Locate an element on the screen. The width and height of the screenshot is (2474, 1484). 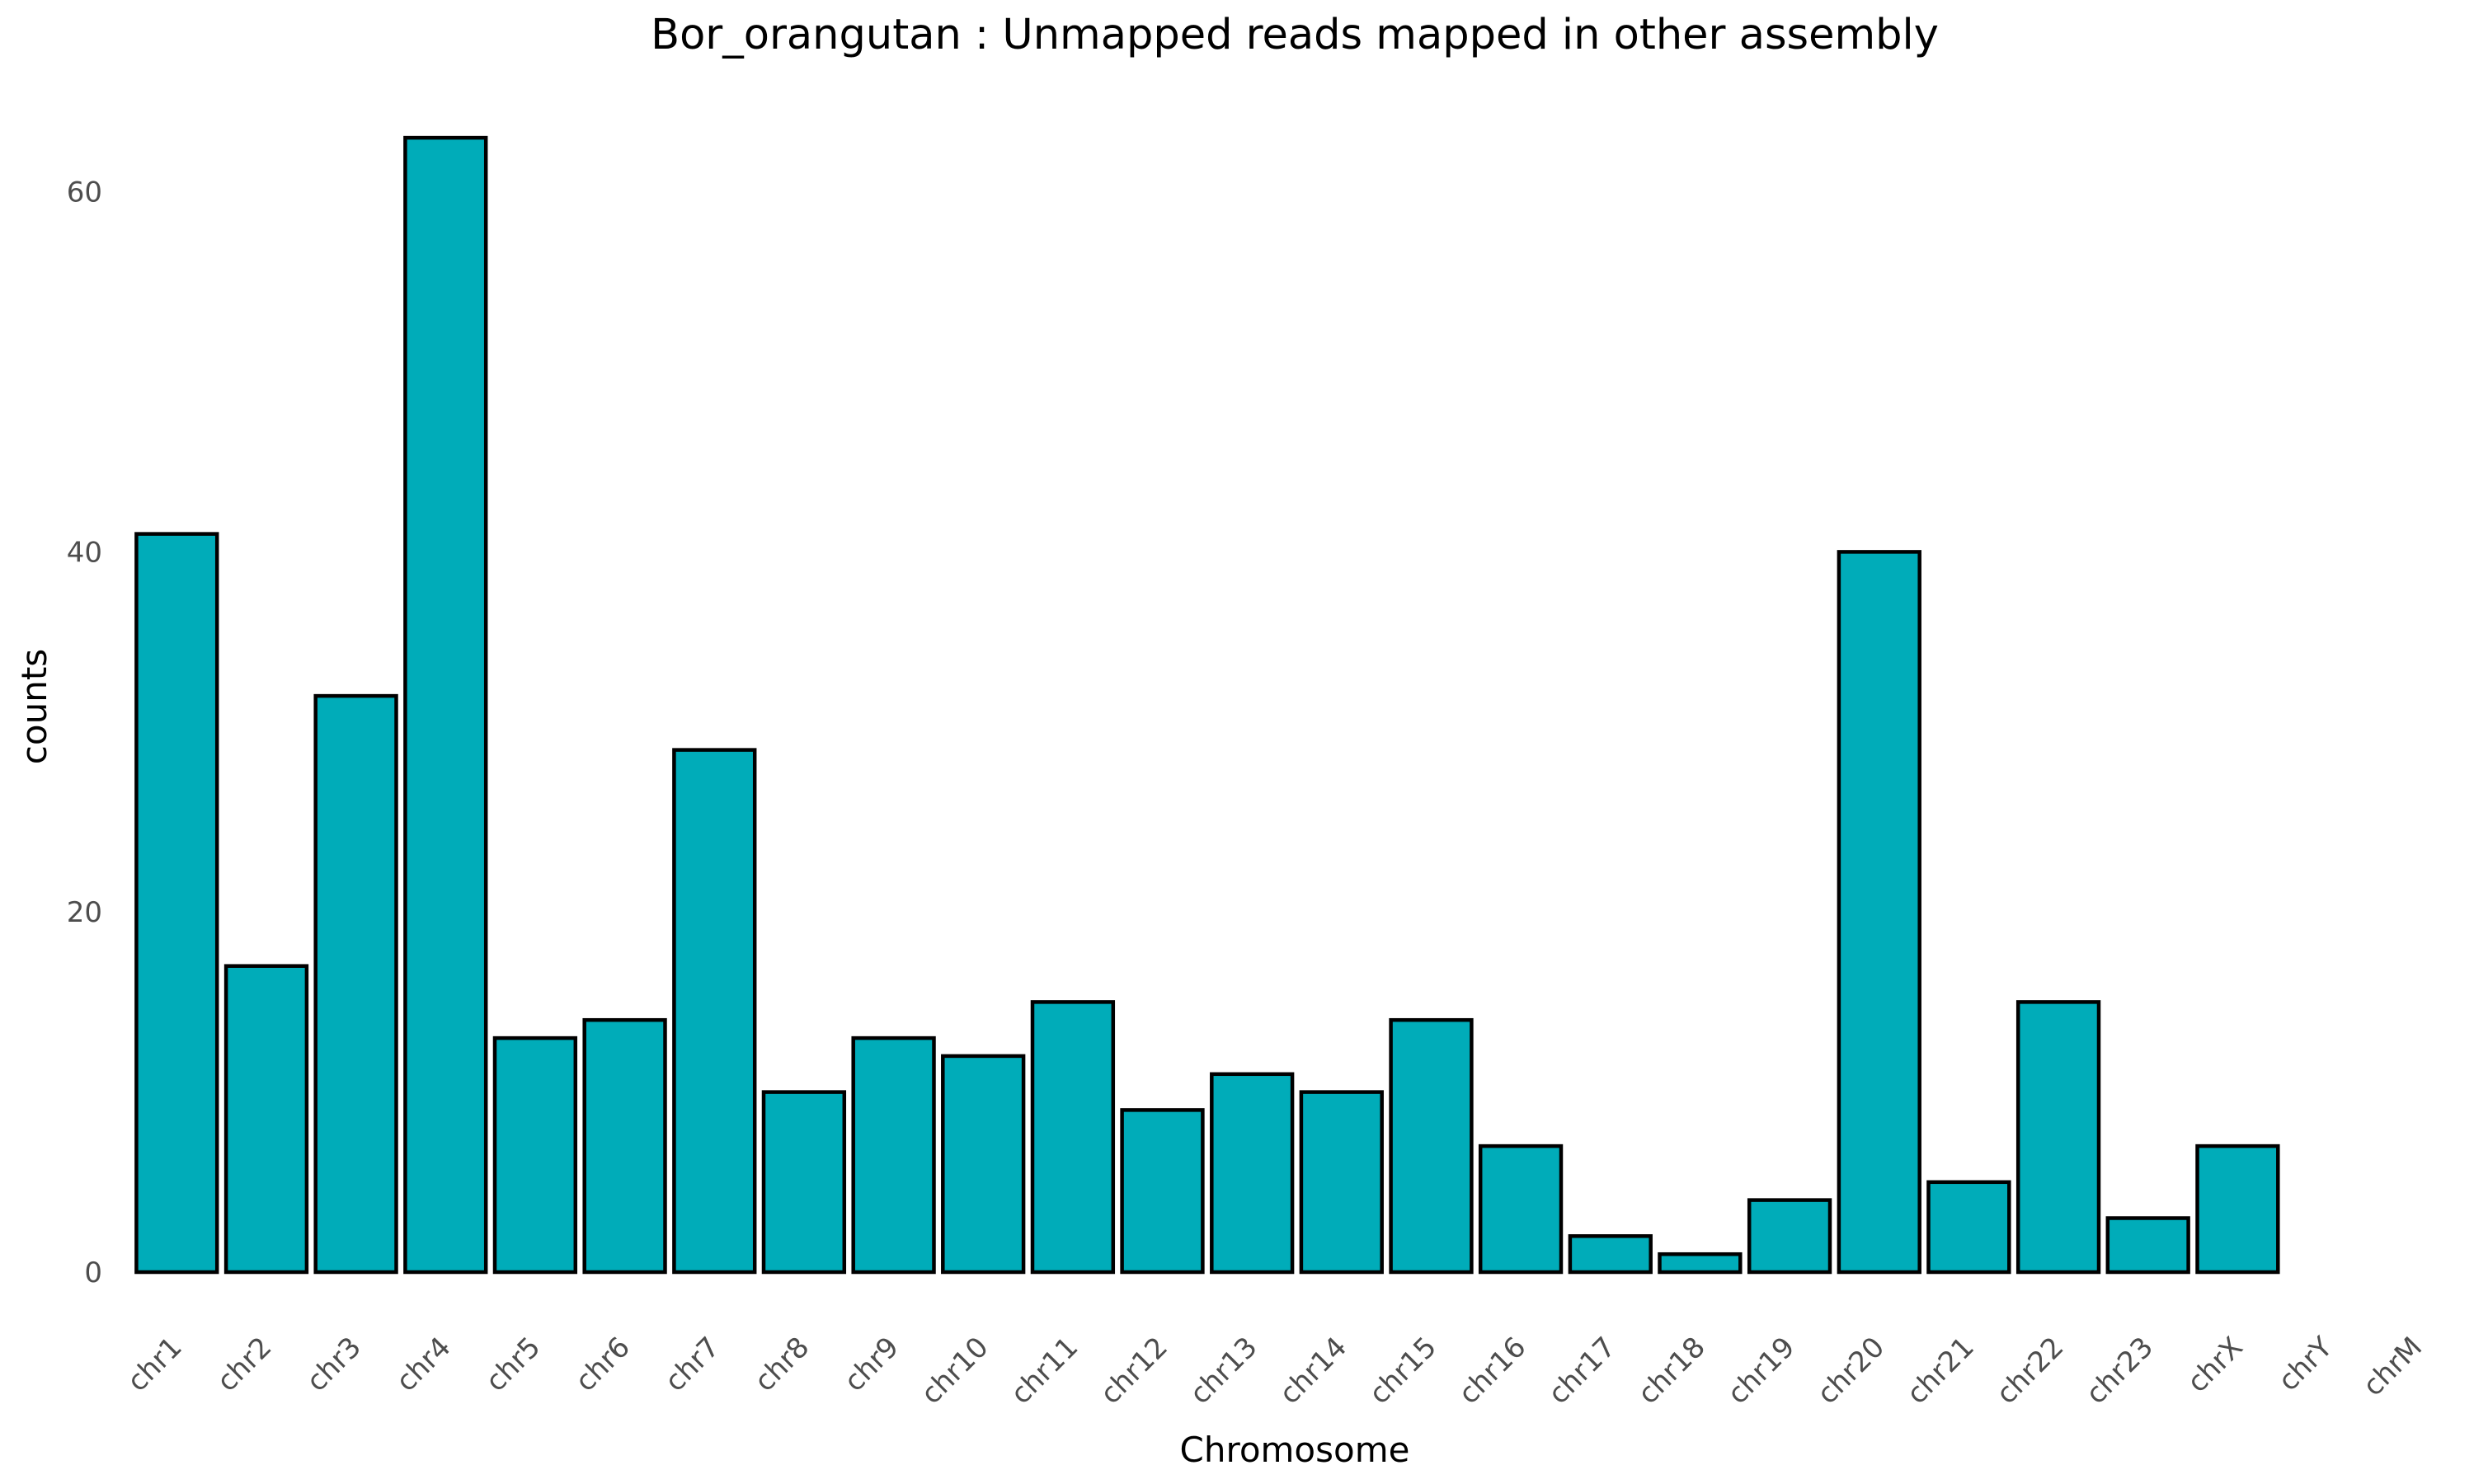
bar-chr13 is located at coordinates (1252, 1173).